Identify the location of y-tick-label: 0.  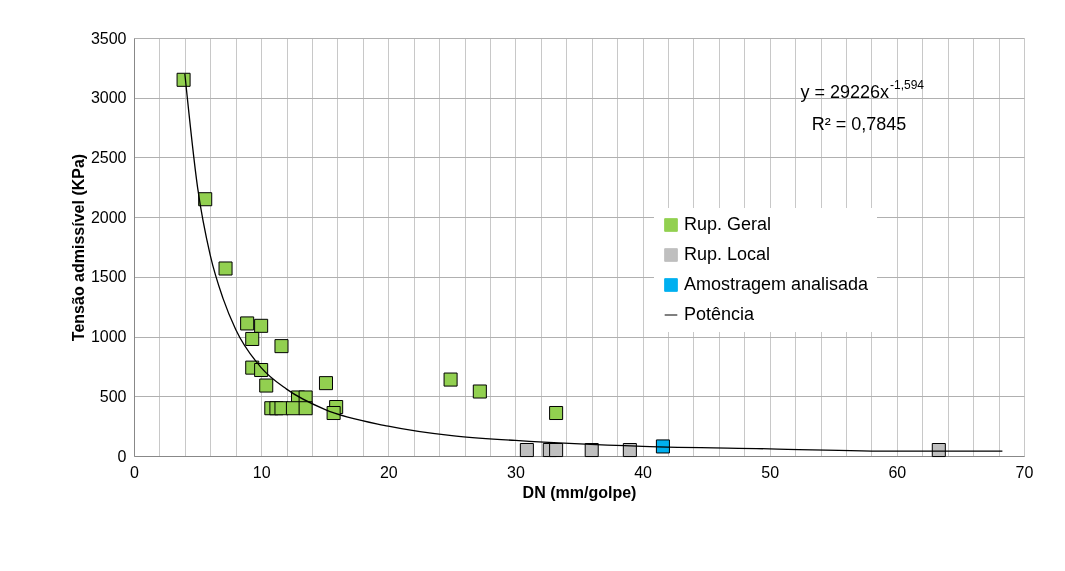
(122, 456).